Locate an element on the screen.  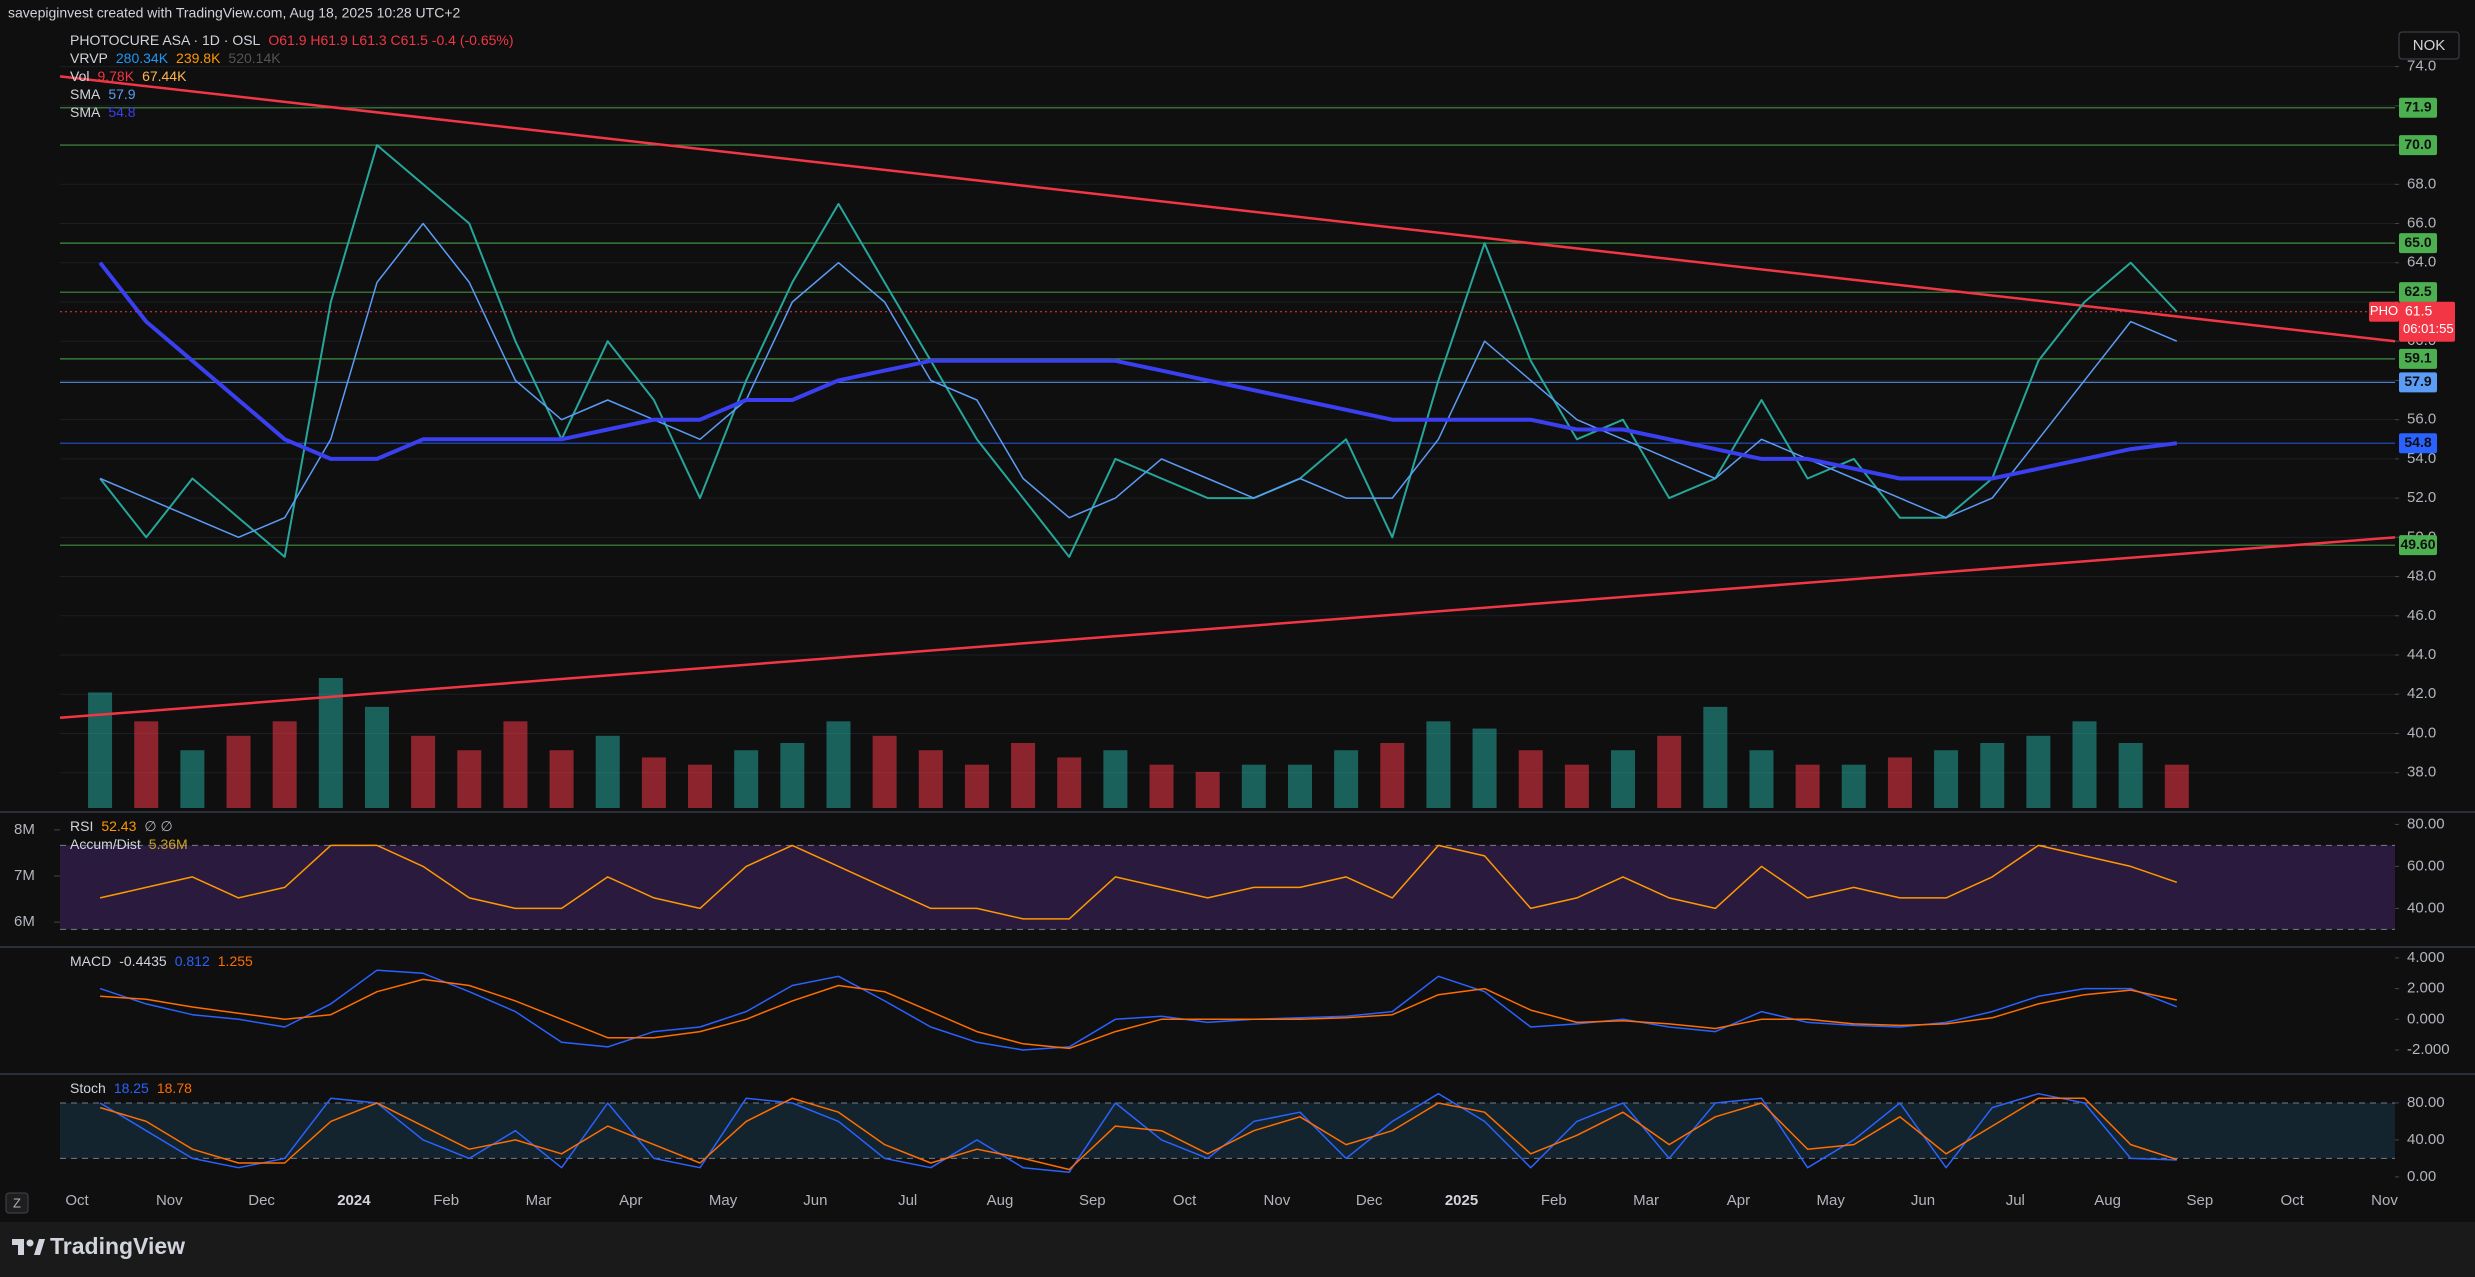
legend-value: 280.34K is located at coordinates (142, 58).